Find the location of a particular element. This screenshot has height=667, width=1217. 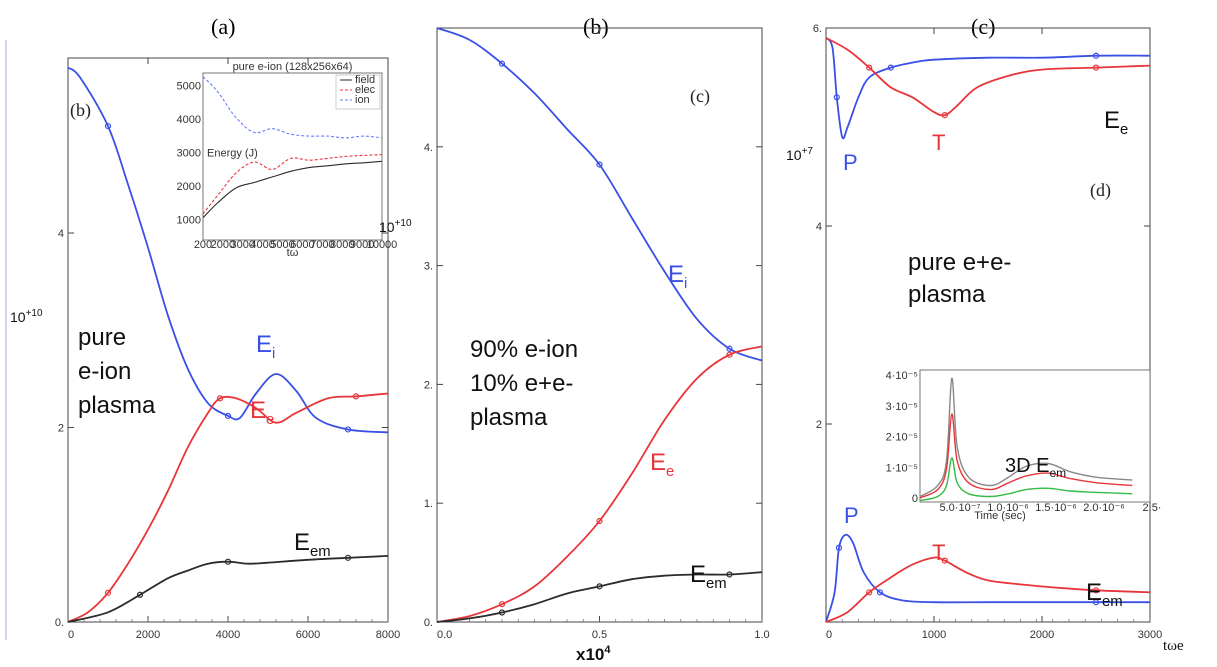

annotation-line: pure e+e- is located at coordinates (959, 262).